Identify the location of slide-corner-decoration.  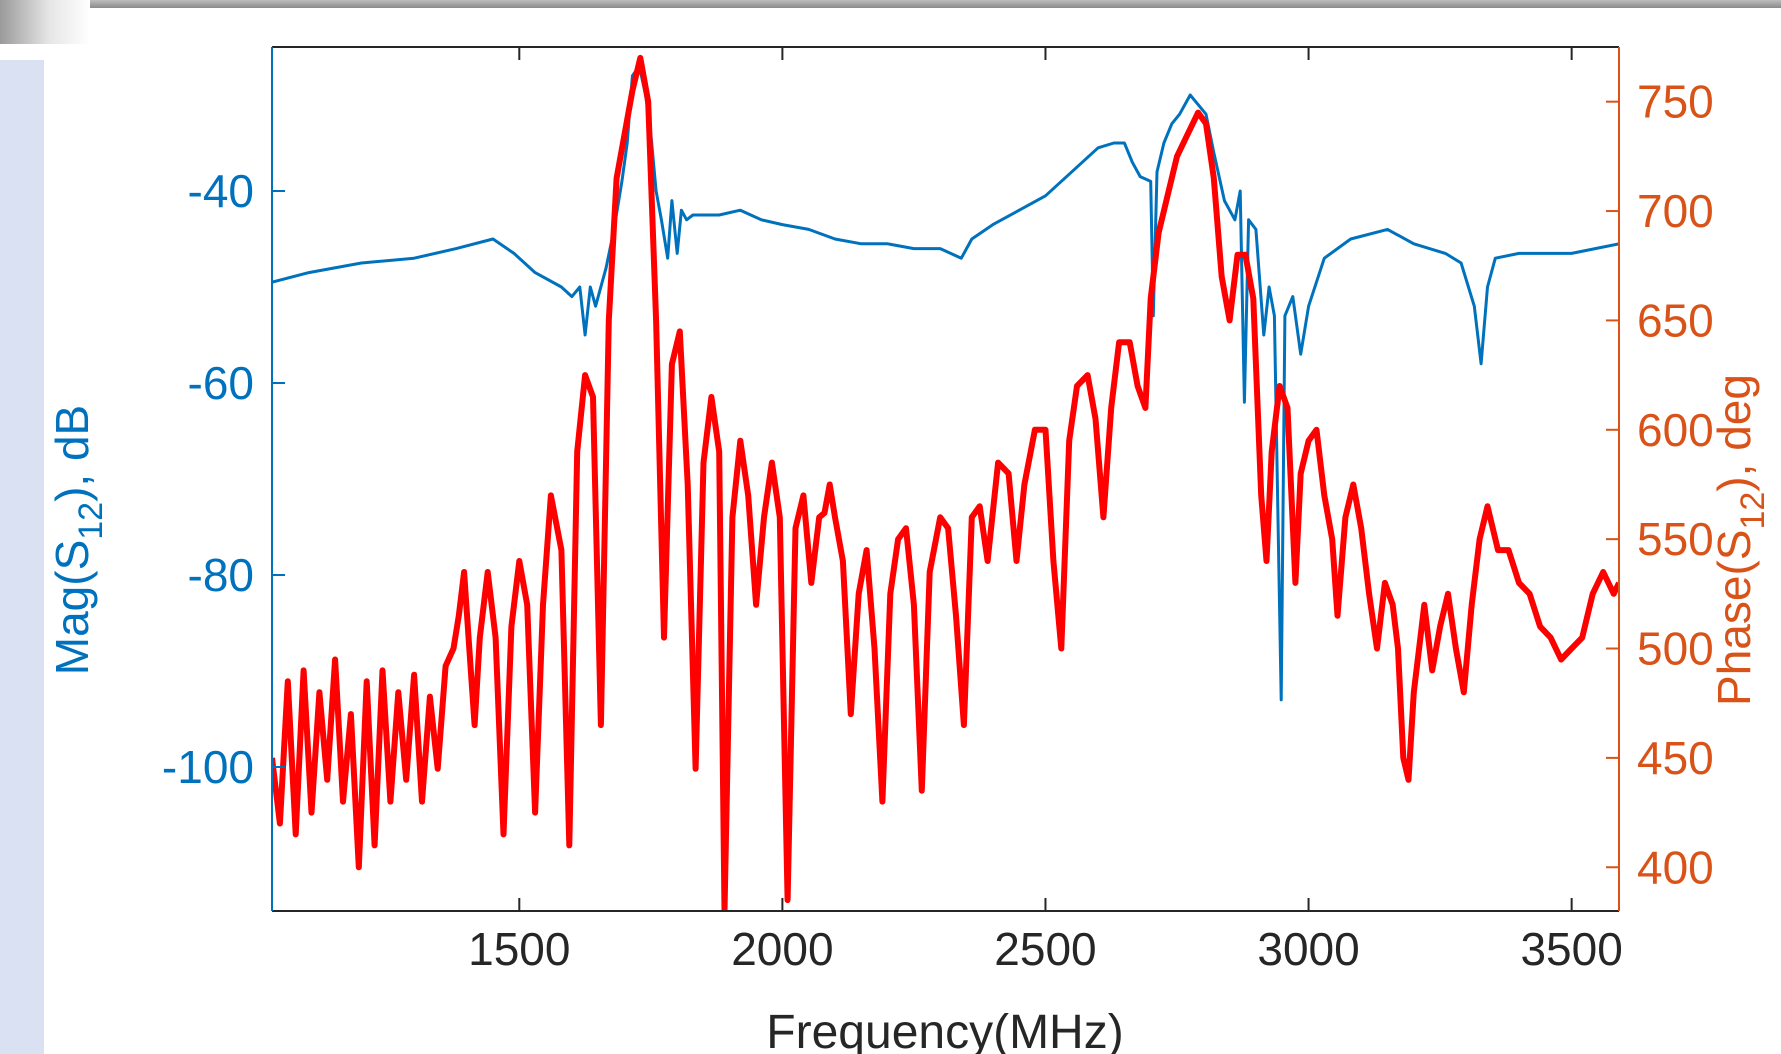
(45, 22).